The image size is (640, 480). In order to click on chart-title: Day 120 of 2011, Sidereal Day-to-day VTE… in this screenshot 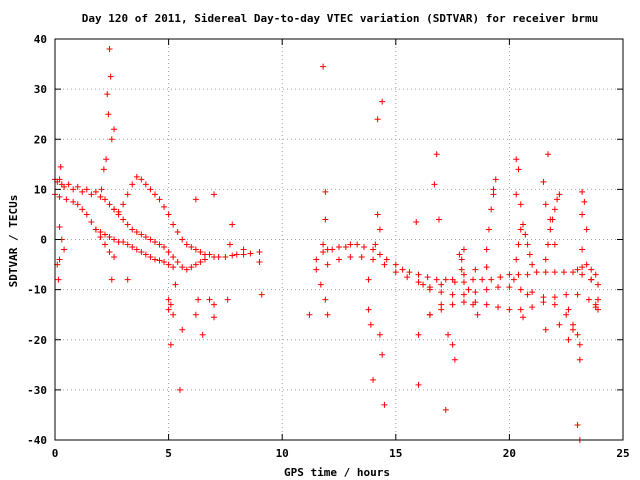, I will do `click(340, 18)`.